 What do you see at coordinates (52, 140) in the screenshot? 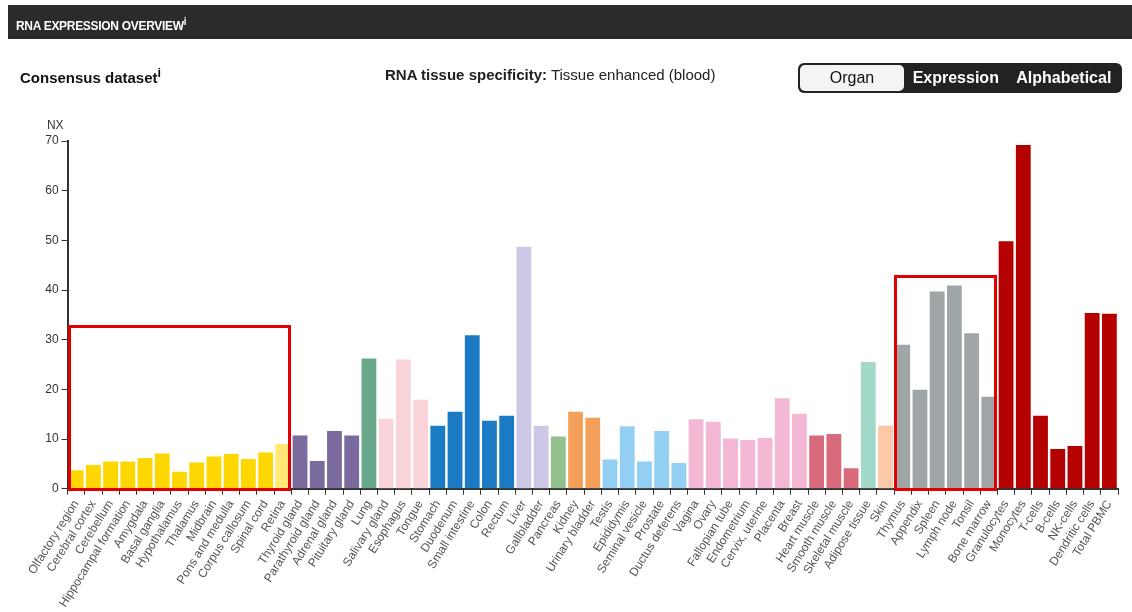
I see `y-tick-label: 70` at bounding box center [52, 140].